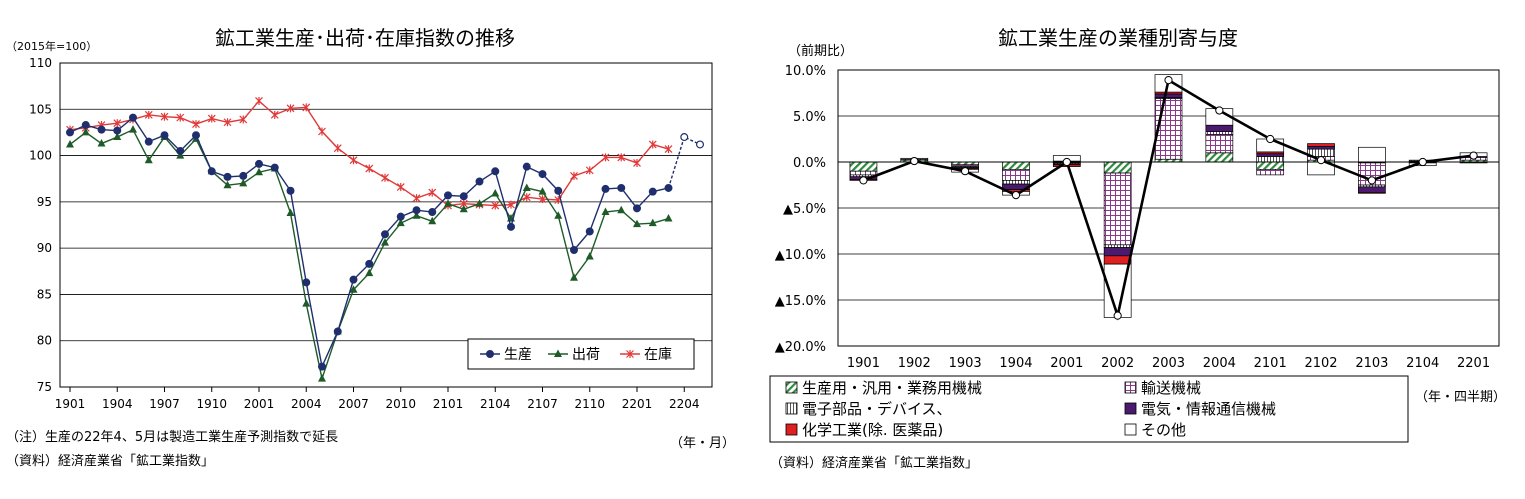 Image resolution: width=1525 pixels, height=499 pixels. I want to click on legend-label: 出荷, so click(586, 355).